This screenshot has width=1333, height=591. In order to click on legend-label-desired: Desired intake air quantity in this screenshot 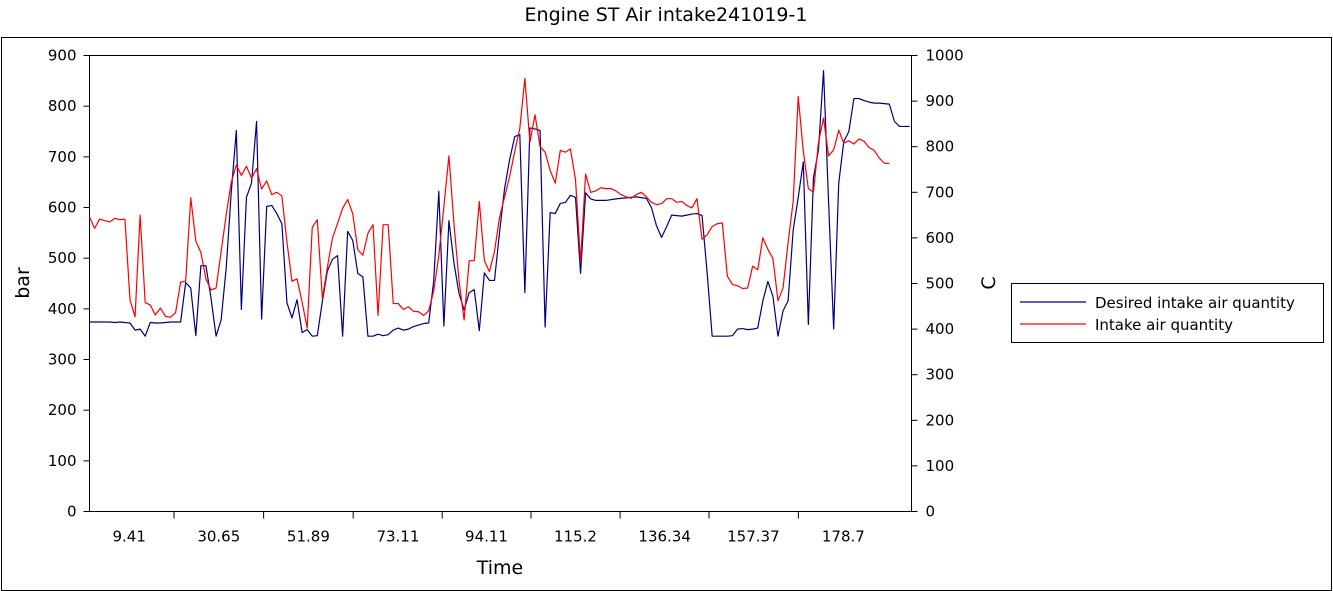, I will do `click(1195, 303)`.